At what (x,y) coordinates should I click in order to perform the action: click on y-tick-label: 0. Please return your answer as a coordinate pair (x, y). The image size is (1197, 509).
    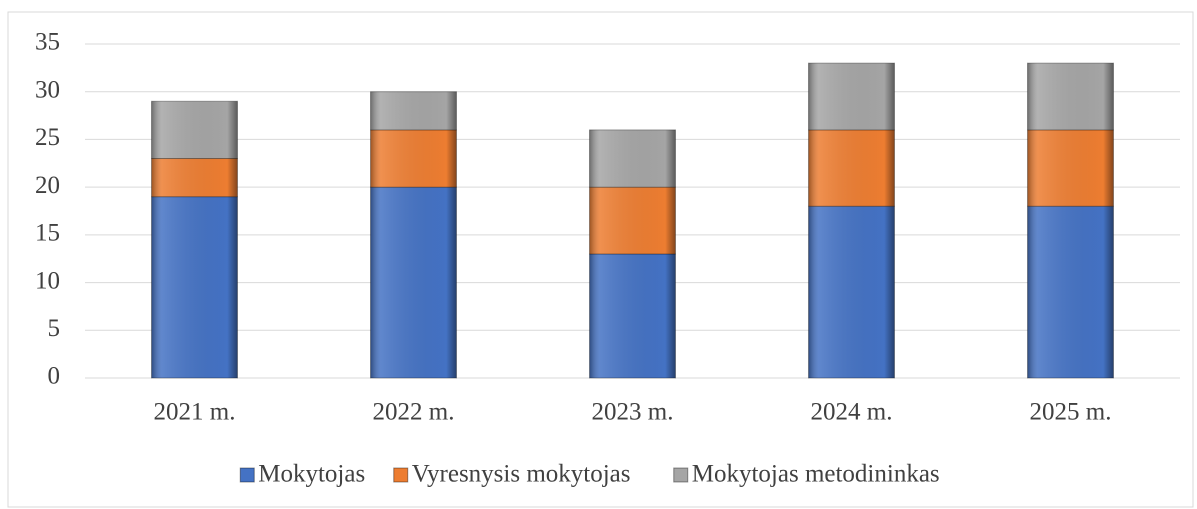
    Looking at the image, I should click on (54, 376).